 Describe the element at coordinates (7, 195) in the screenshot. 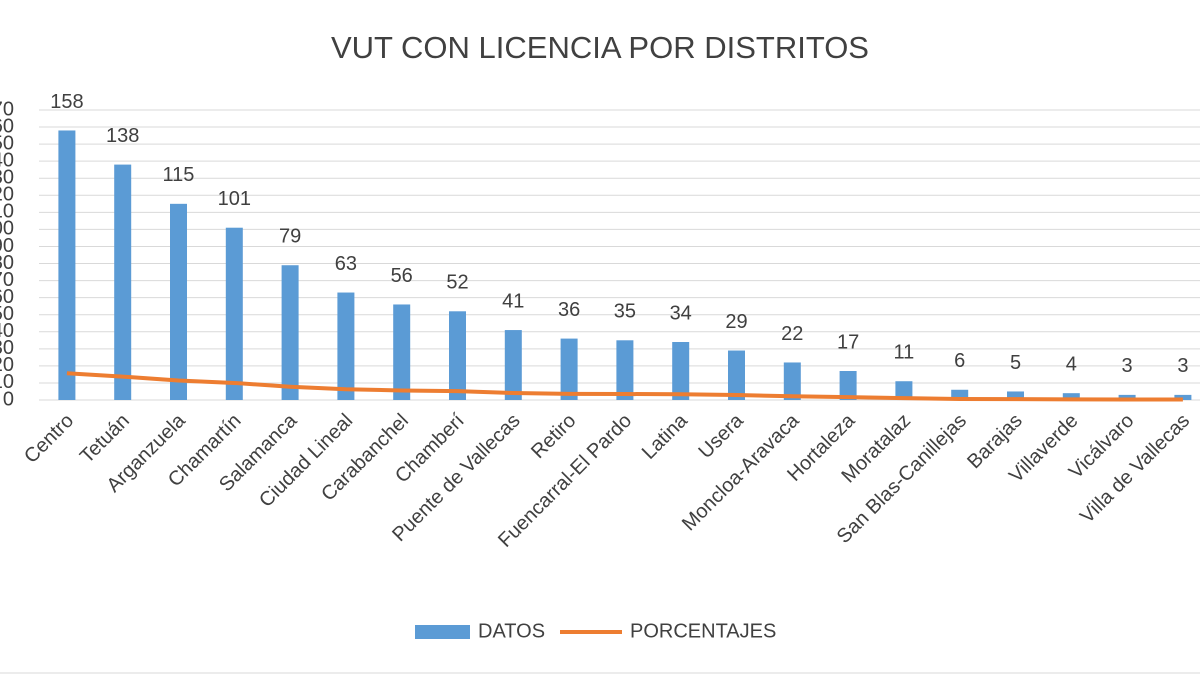

I see `y-tick-label: 120` at that location.